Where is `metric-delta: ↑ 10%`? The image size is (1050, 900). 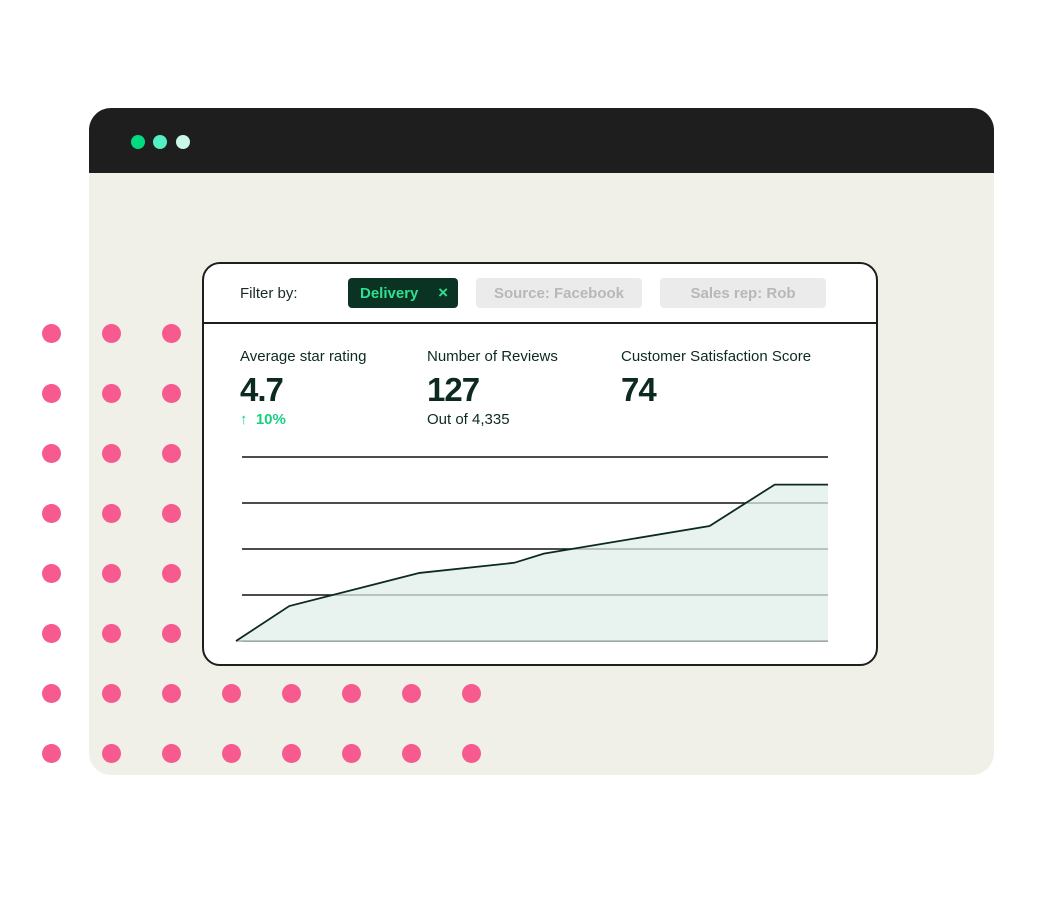 metric-delta: ↑ 10% is located at coordinates (303, 419).